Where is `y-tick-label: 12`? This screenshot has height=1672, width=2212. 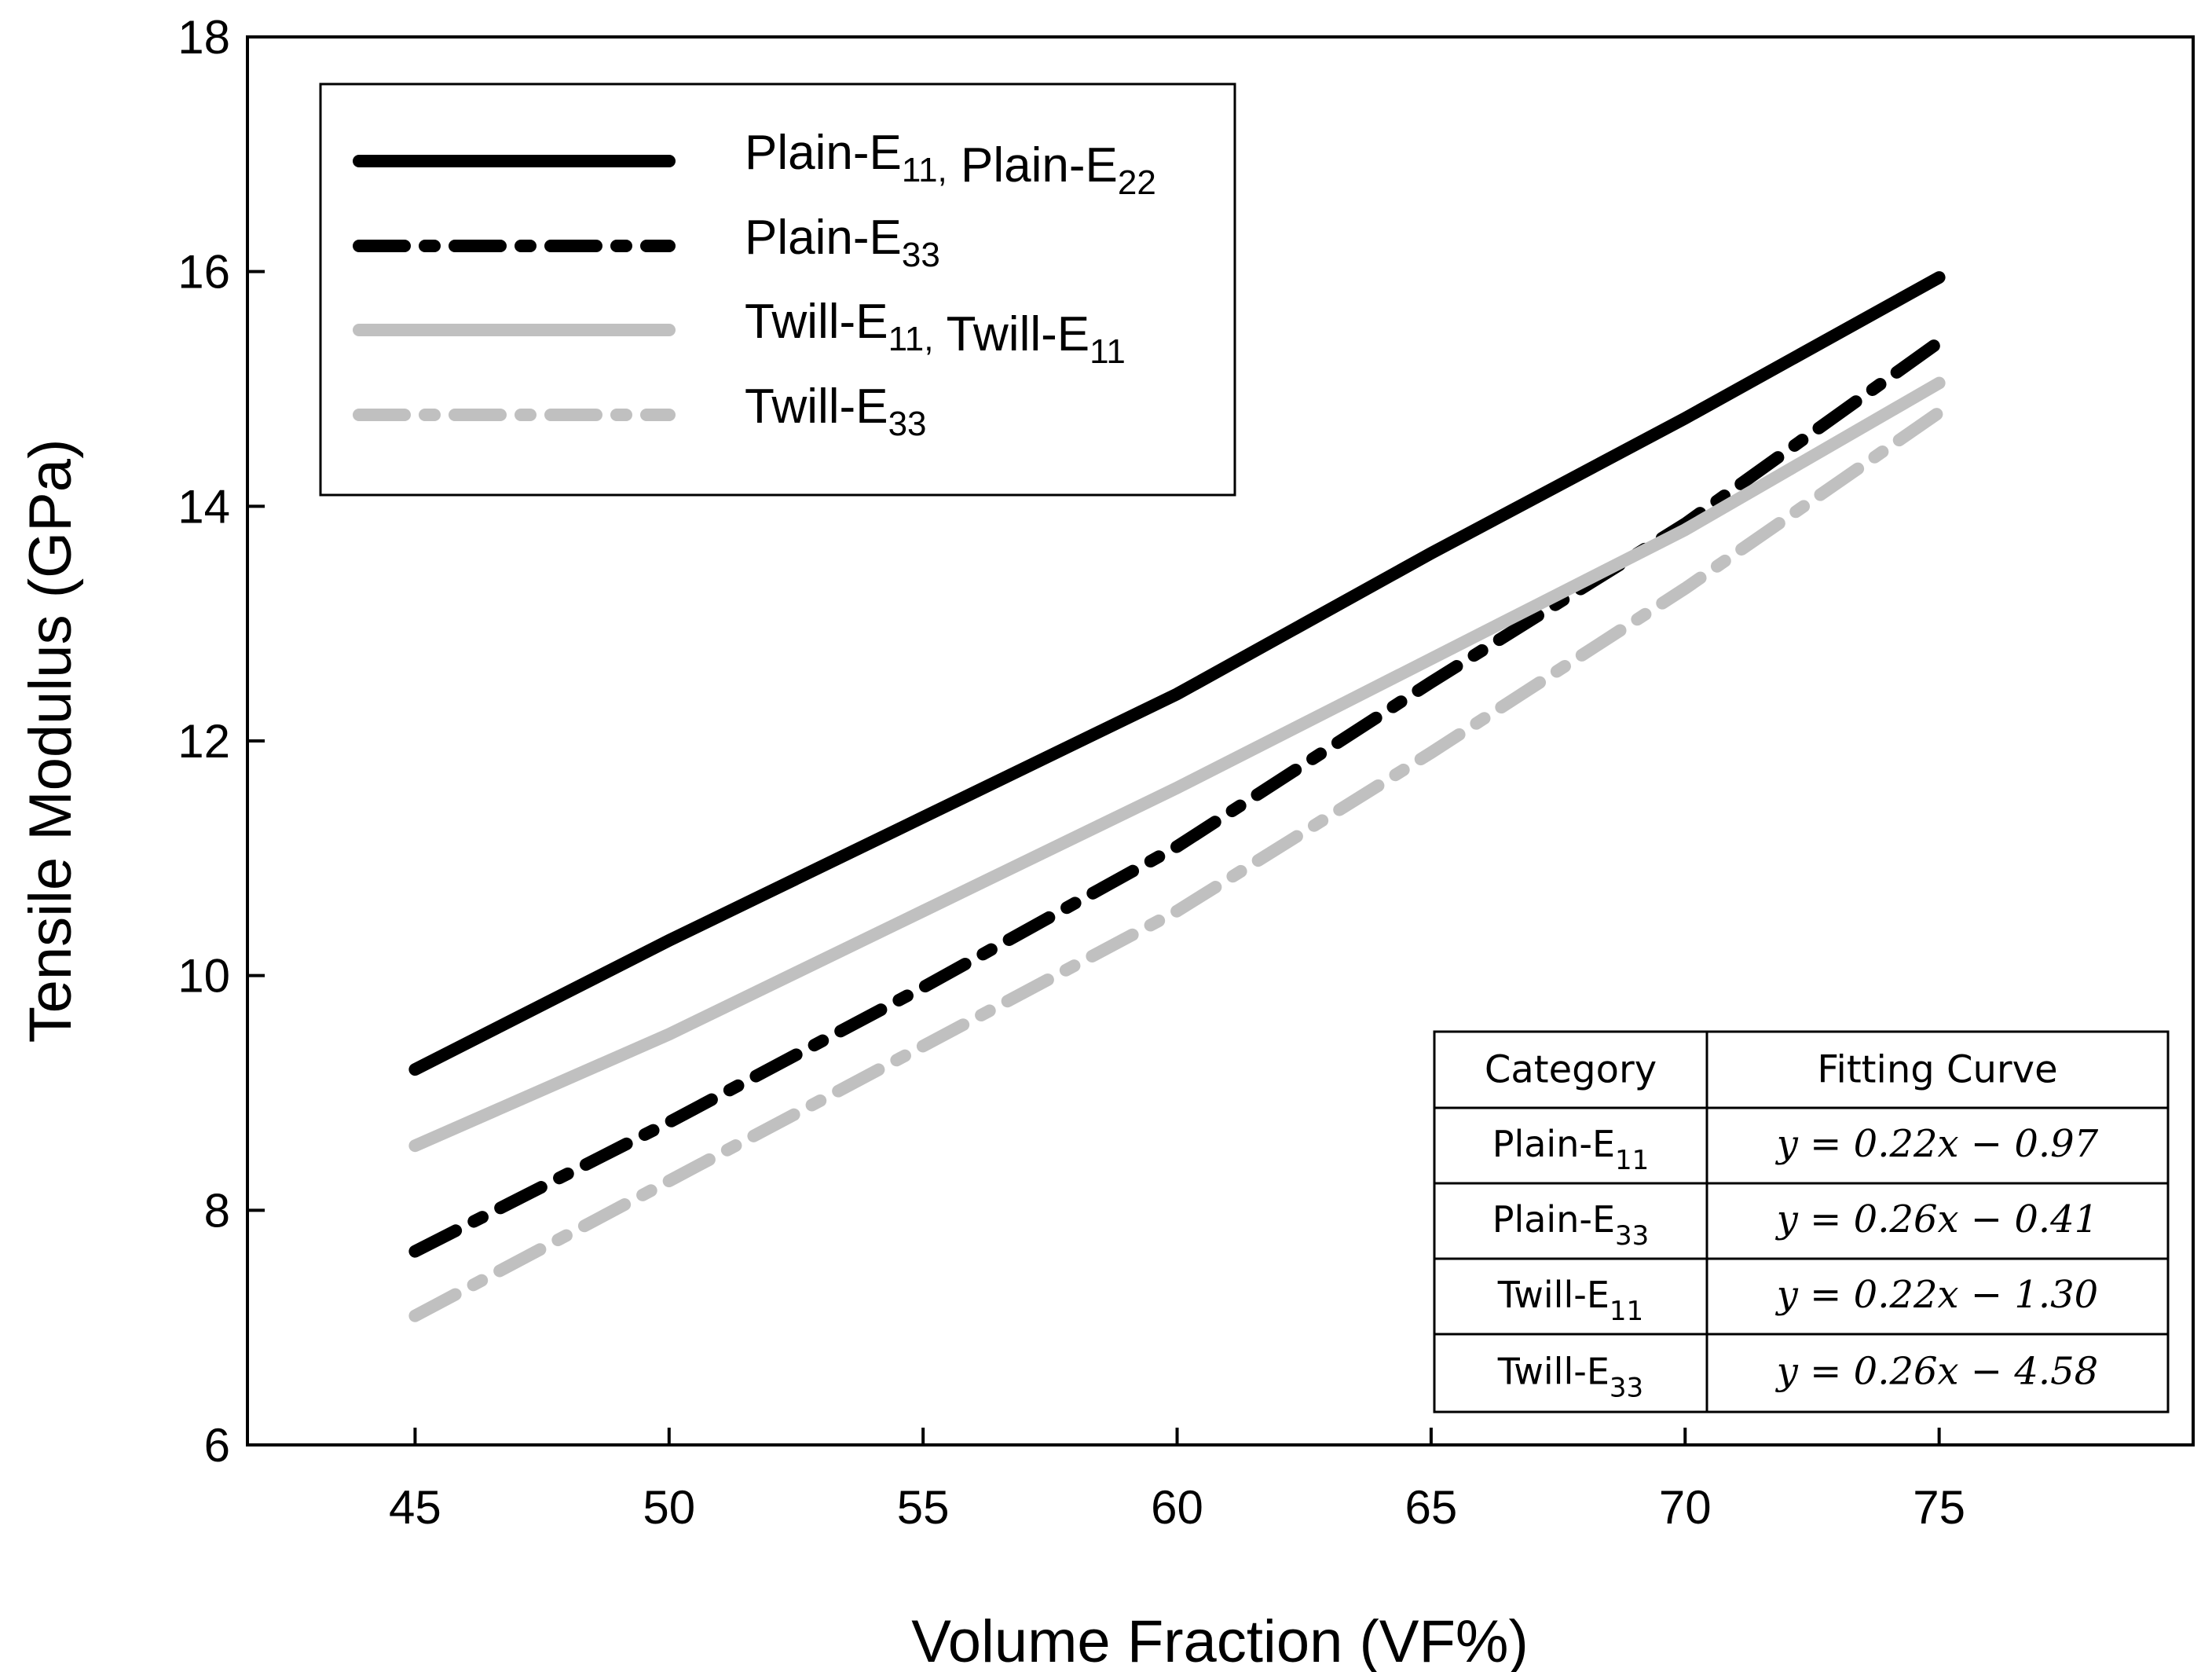 y-tick-label: 12 is located at coordinates (204, 741).